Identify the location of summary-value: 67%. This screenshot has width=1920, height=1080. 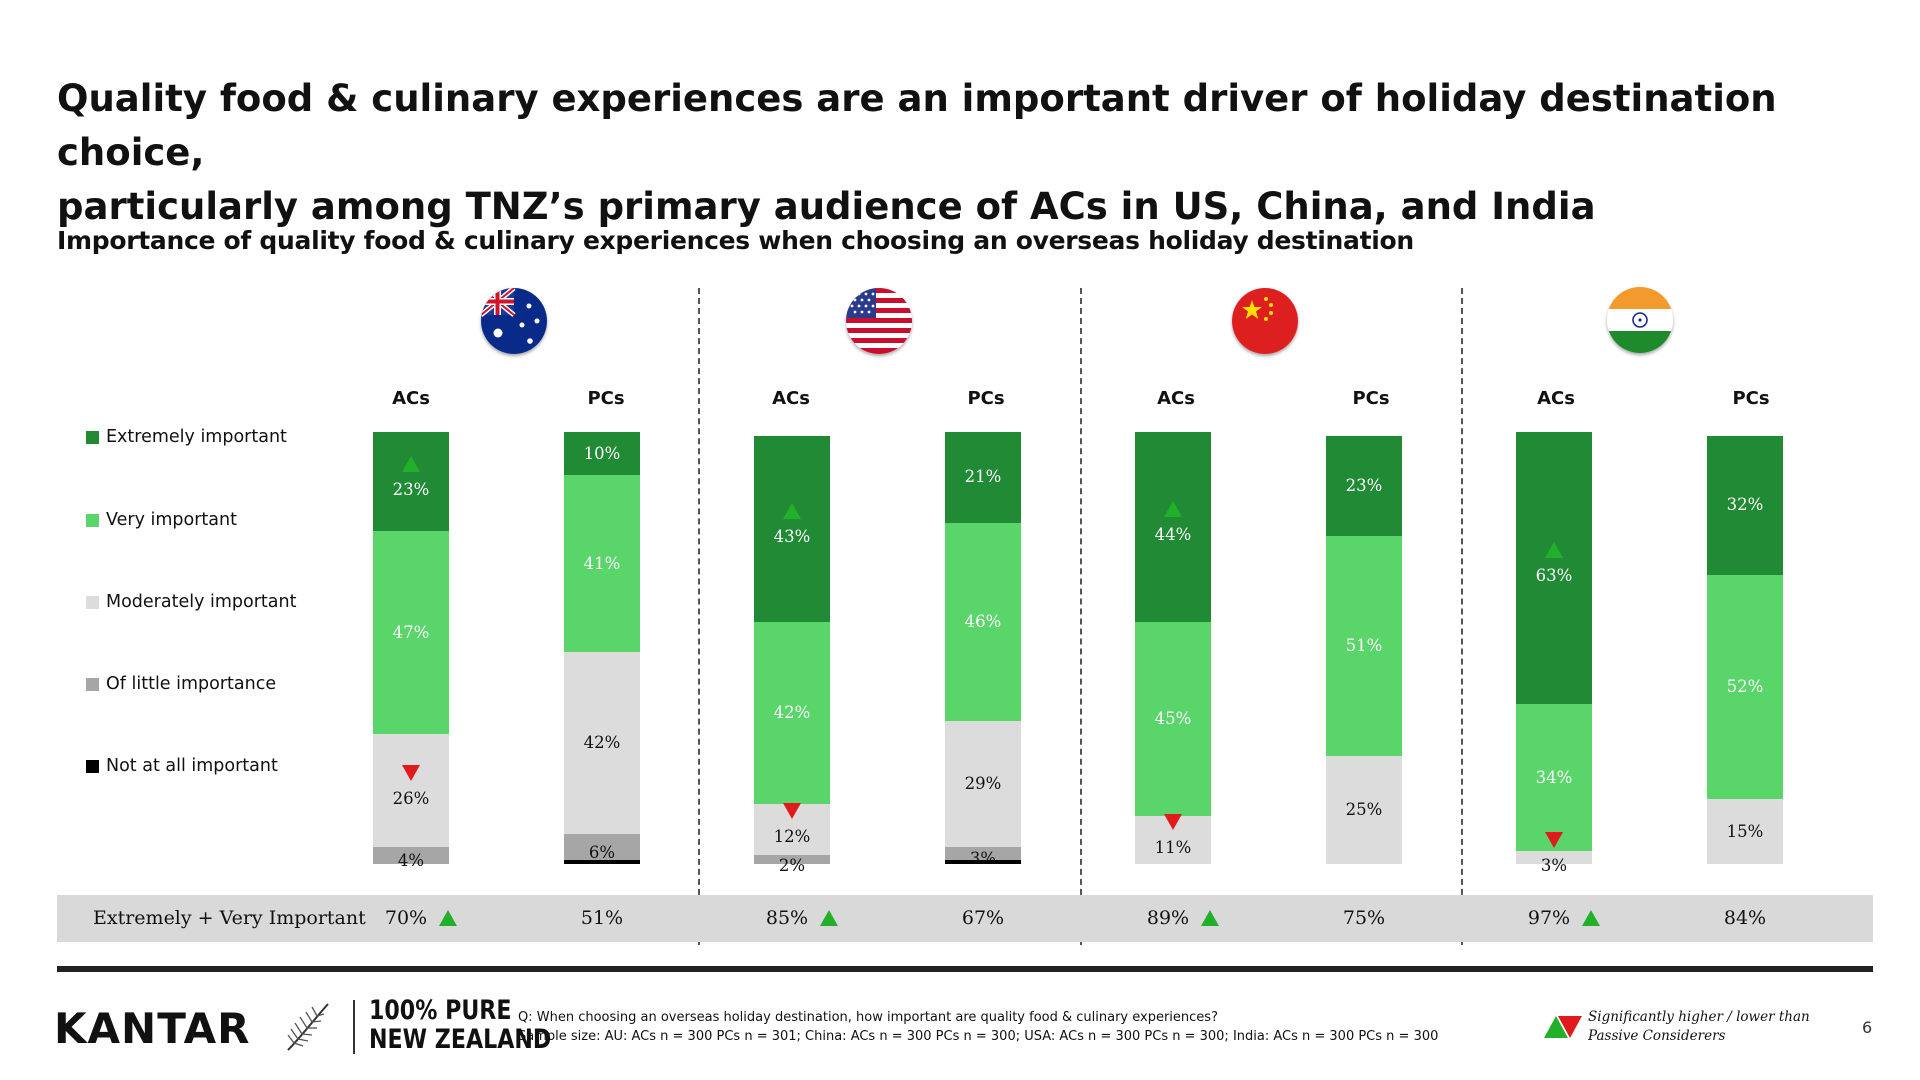
(983, 918).